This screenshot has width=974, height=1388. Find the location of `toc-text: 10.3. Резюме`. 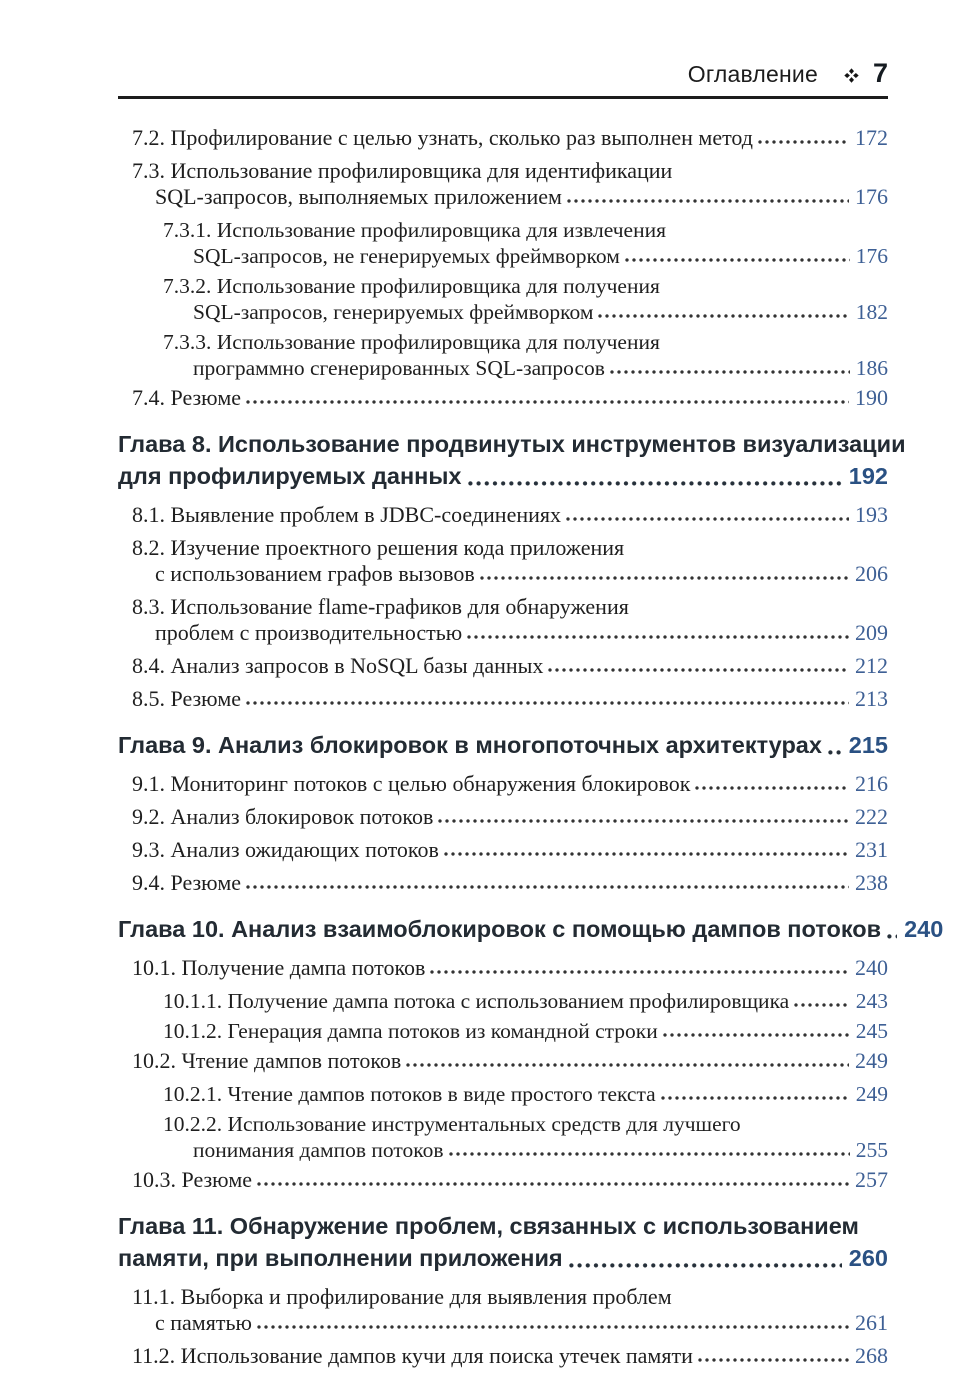

toc-text: 10.3. Резюме is located at coordinates (192, 1179).